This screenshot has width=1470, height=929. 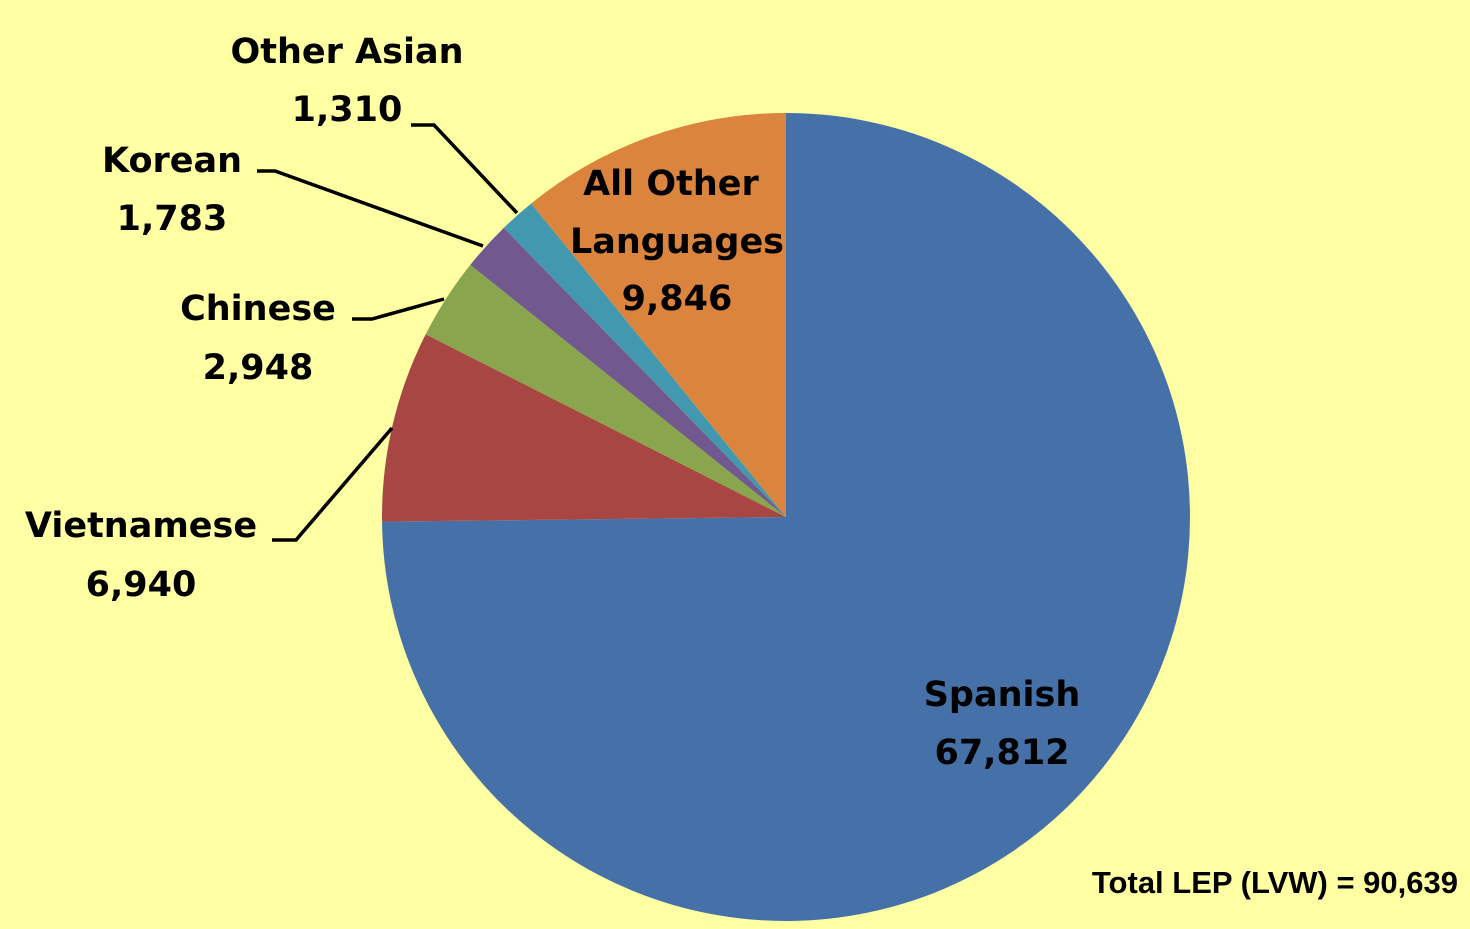 I want to click on slice-value-all-other-languages: 9,846, so click(x=677, y=299).